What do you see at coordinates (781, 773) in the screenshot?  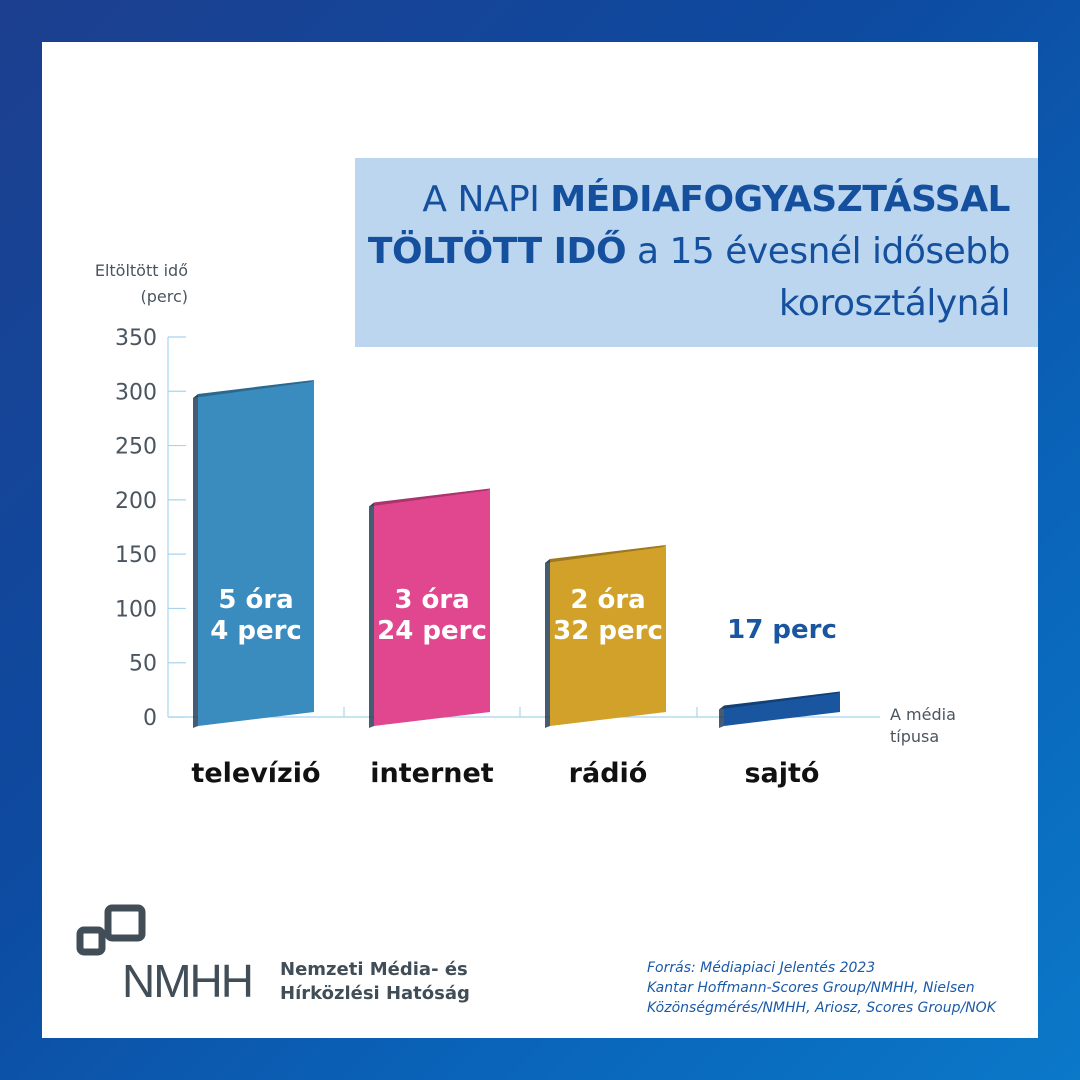 I see `category-label: sajtó` at bounding box center [781, 773].